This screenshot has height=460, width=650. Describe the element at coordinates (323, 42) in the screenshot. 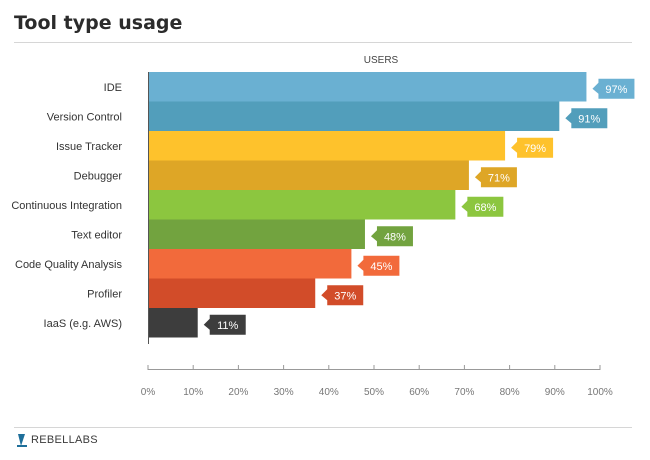

I see `title-divider` at that location.